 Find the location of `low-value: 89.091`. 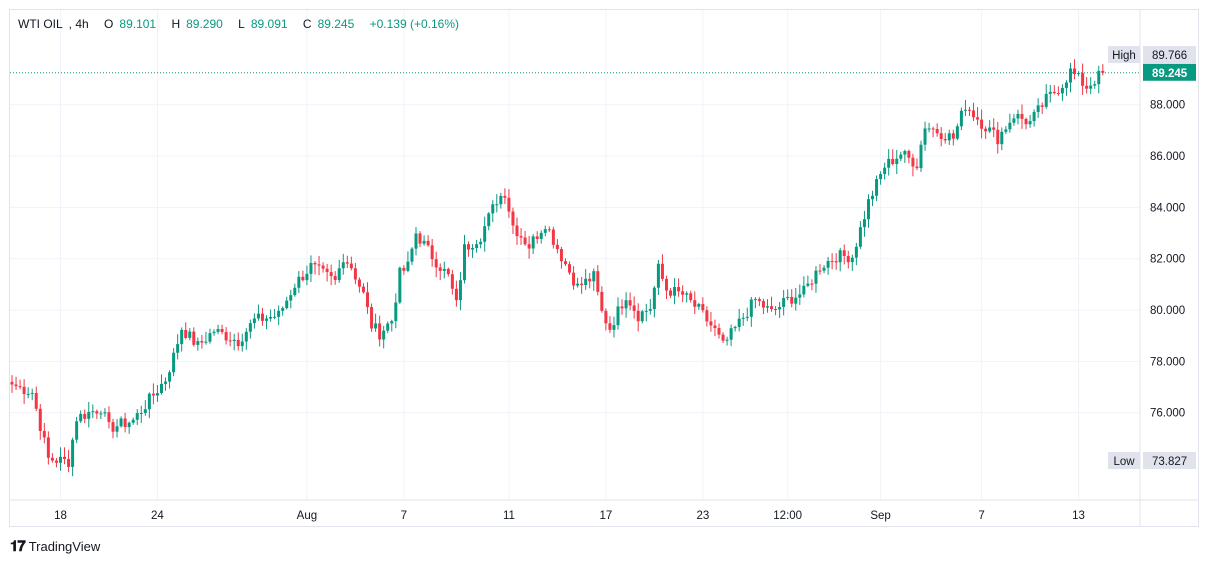

low-value: 89.091 is located at coordinates (269, 24).